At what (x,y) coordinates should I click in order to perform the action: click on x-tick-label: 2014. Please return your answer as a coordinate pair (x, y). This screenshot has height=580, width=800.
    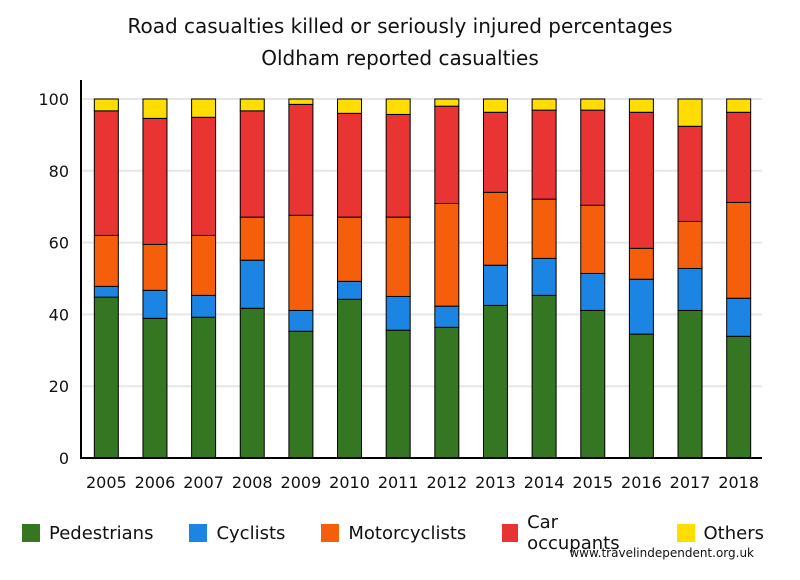
    Looking at the image, I should click on (544, 482).